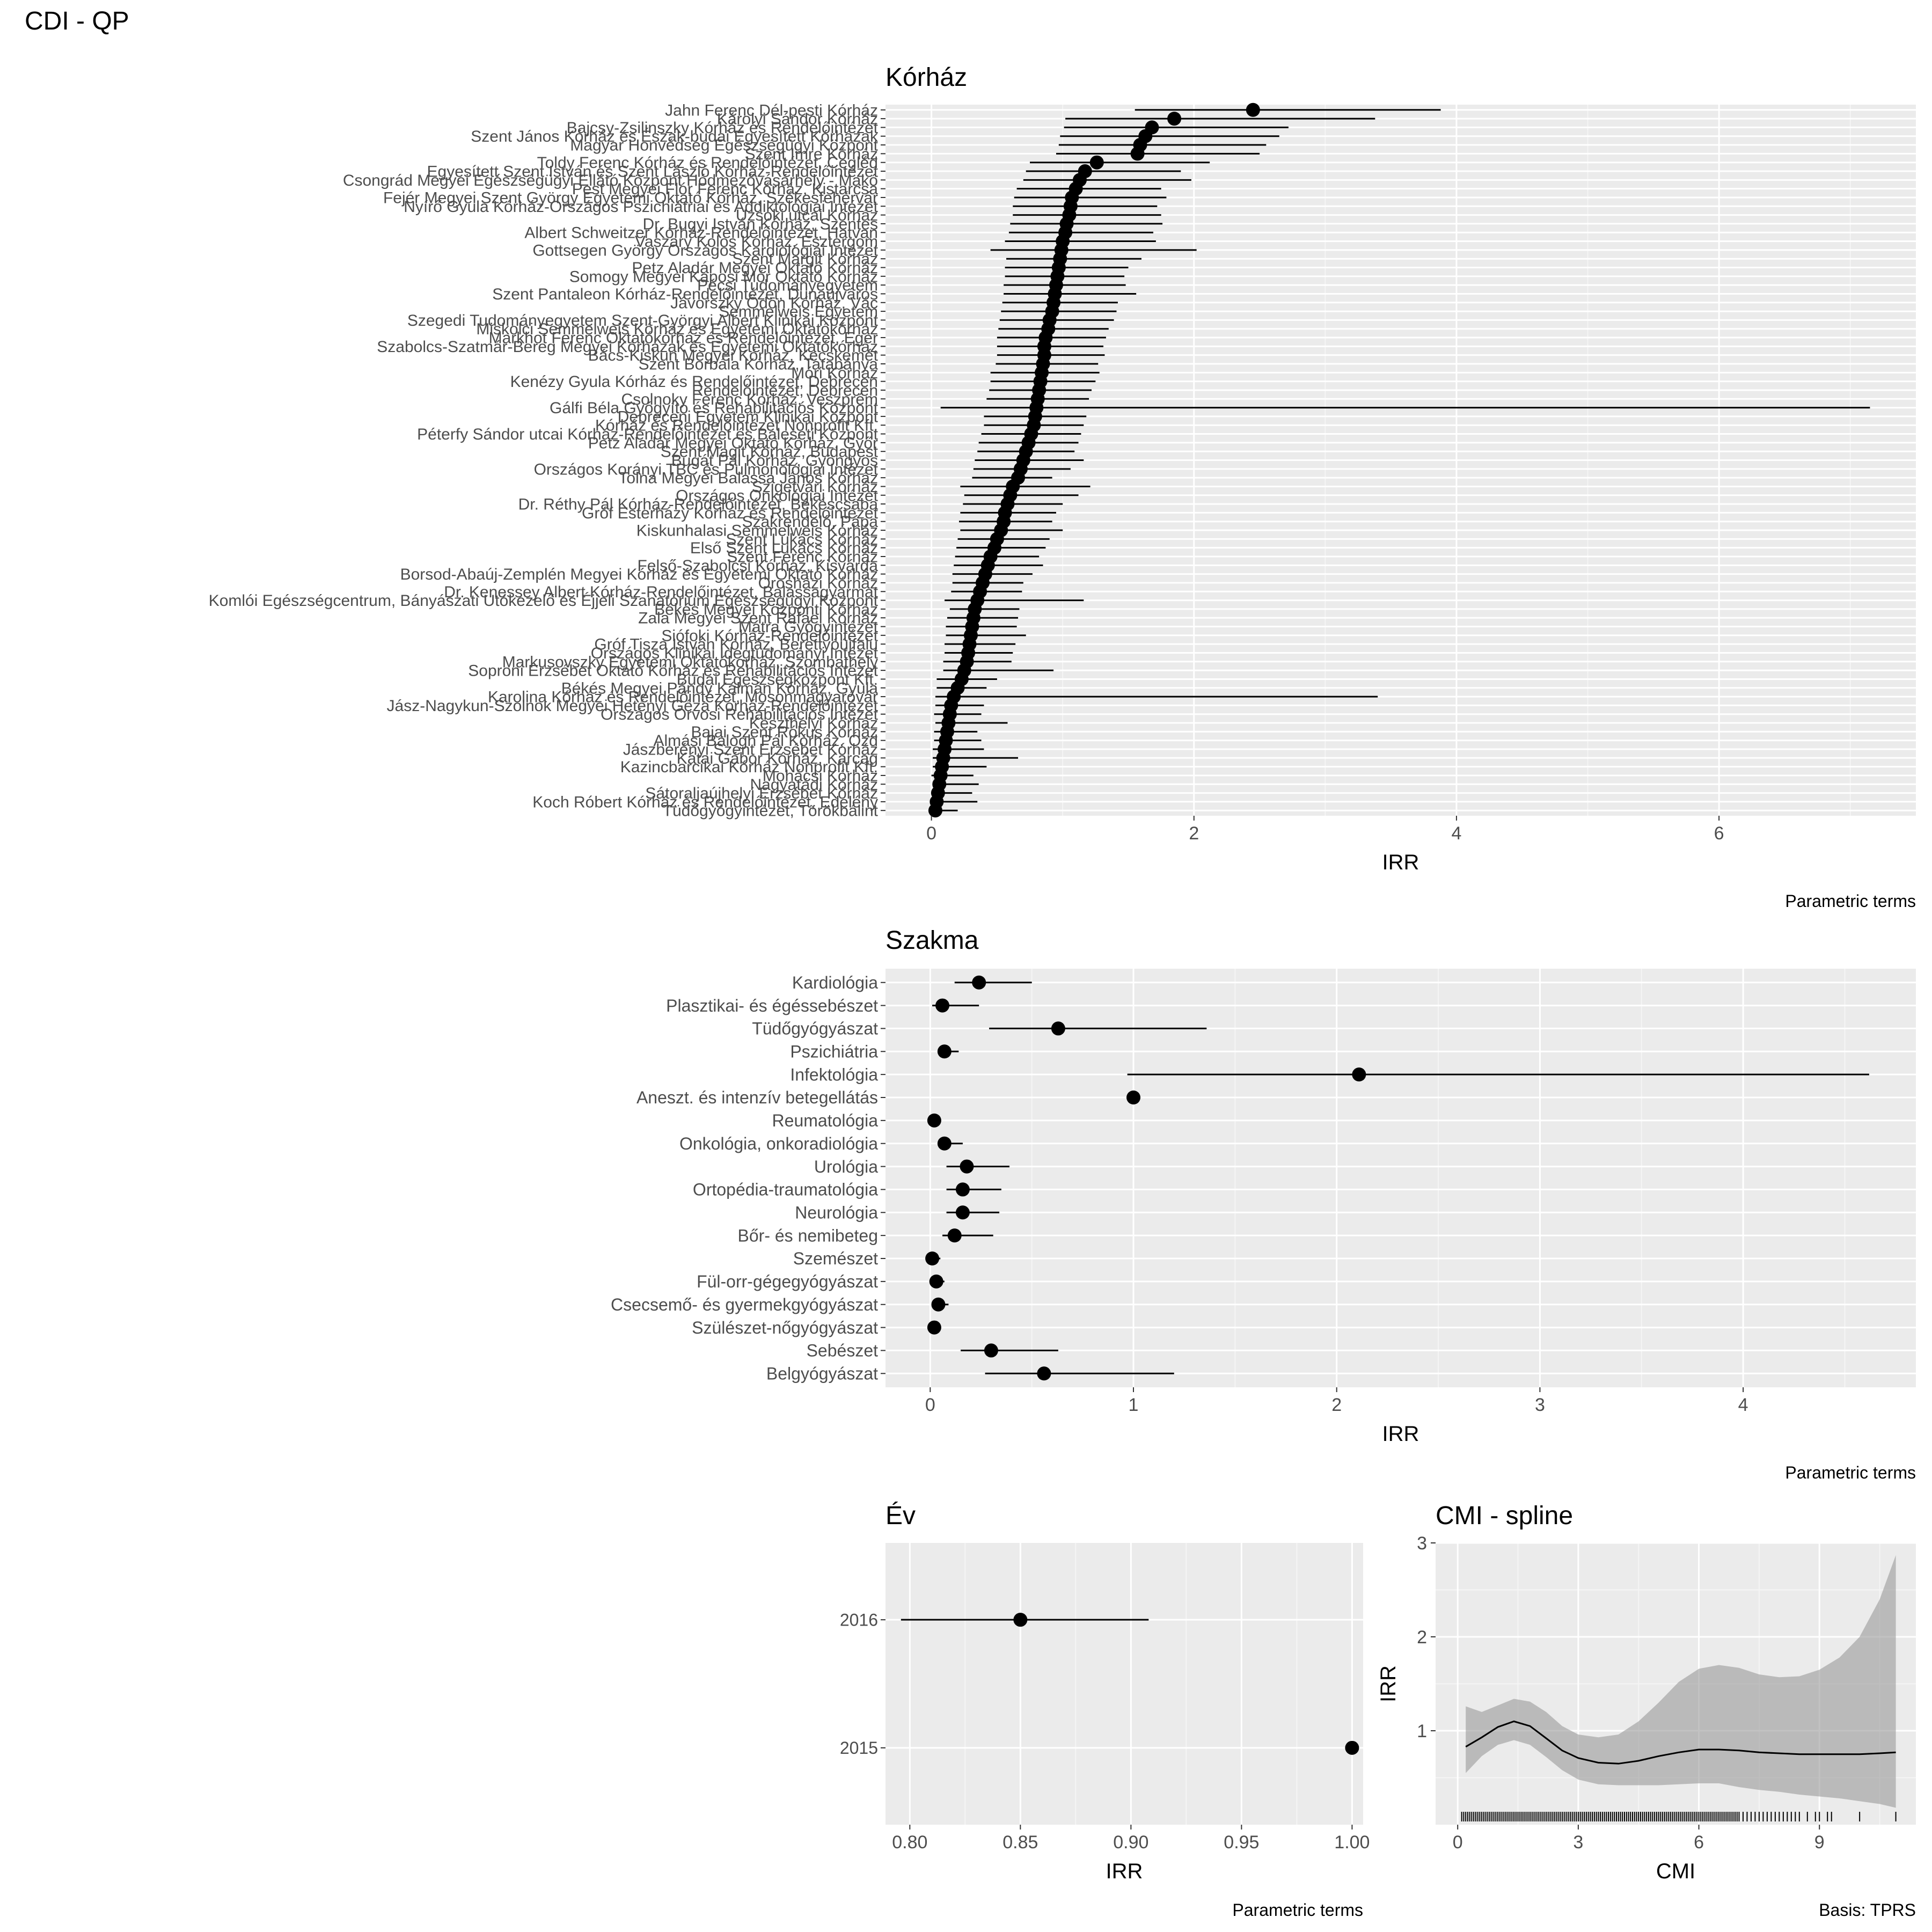 The image size is (1932, 1932). What do you see at coordinates (818, 583) in the screenshot?
I see `y-tick-label: Orosházi Kórház` at bounding box center [818, 583].